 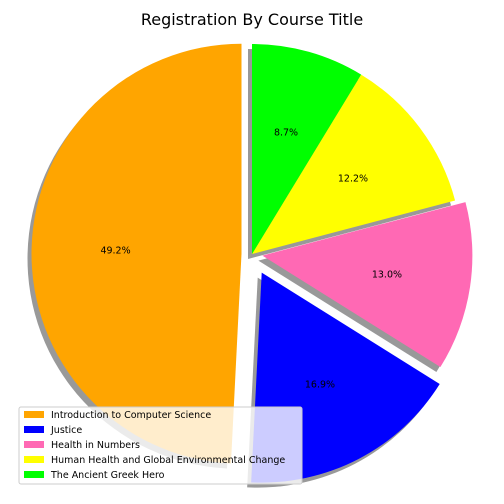 I want to click on legend-label-justice: Justice, so click(x=66, y=430).